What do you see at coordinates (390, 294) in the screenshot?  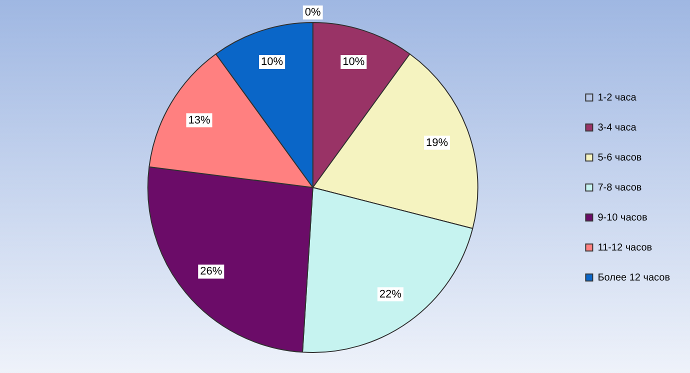 I see `data-label: 22%` at bounding box center [390, 294].